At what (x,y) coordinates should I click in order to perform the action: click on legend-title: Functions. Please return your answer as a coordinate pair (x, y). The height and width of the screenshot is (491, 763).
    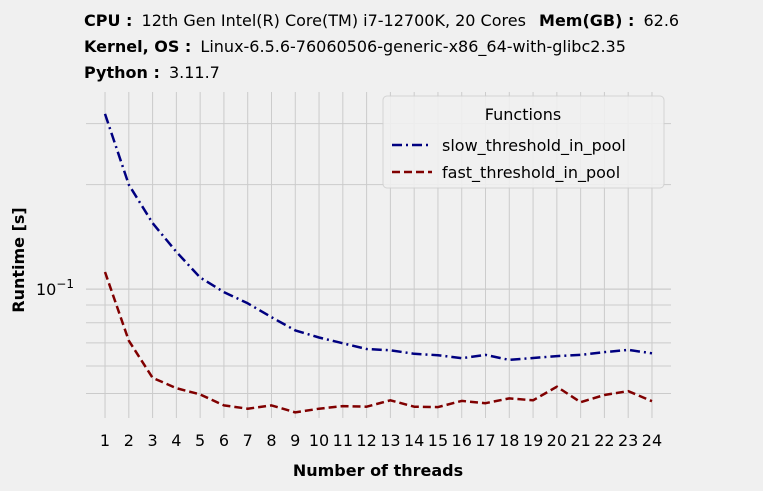
    Looking at the image, I should click on (523, 114).